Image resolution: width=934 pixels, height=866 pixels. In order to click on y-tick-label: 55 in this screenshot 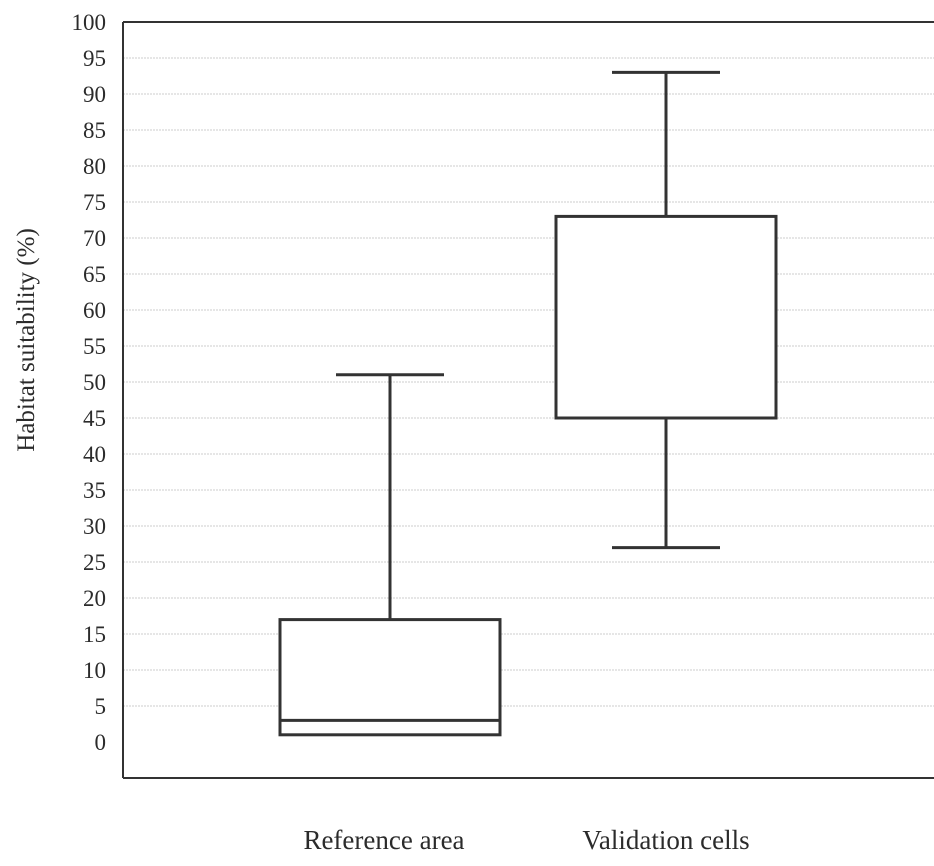, I will do `click(94, 346)`.